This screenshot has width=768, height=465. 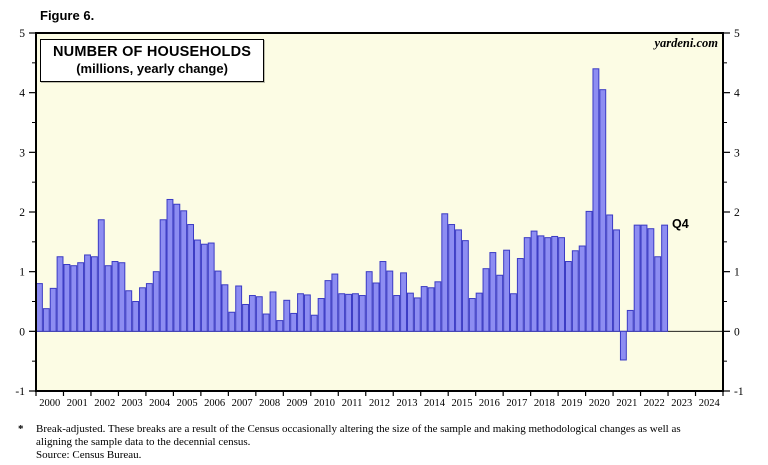 I want to click on x-axis-year-label: 2023, so click(x=681, y=403).